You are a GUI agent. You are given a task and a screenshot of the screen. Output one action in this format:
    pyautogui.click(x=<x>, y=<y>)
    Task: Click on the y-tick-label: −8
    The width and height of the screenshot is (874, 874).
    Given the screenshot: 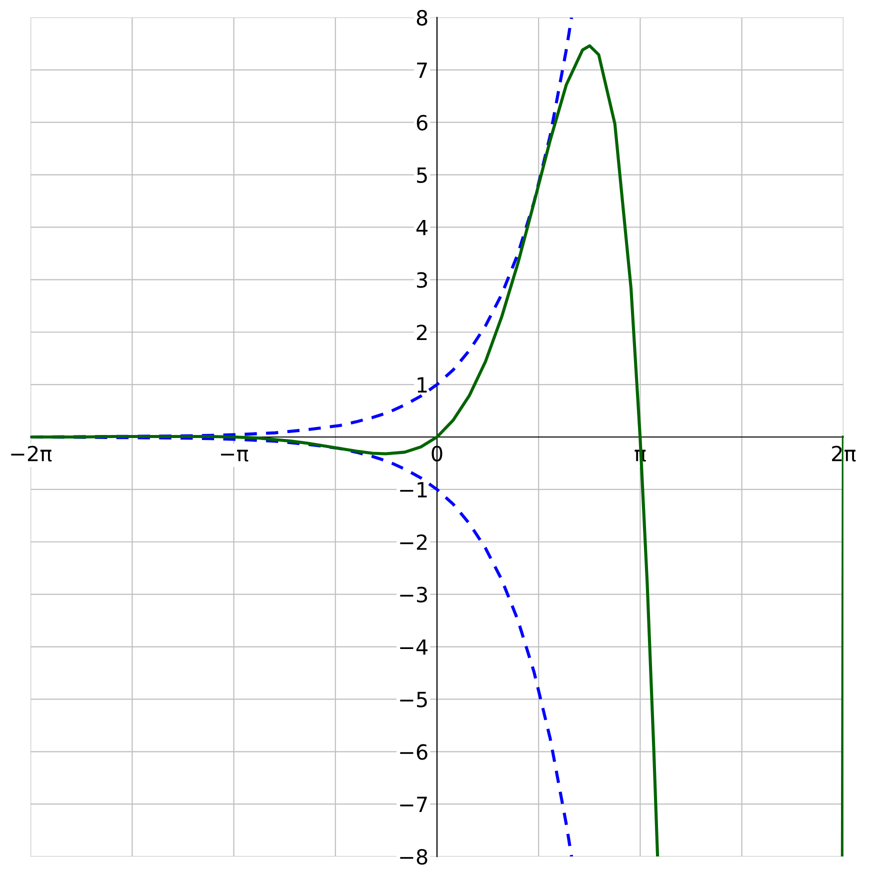 What is the action you would take?
    pyautogui.click(x=414, y=856)
    